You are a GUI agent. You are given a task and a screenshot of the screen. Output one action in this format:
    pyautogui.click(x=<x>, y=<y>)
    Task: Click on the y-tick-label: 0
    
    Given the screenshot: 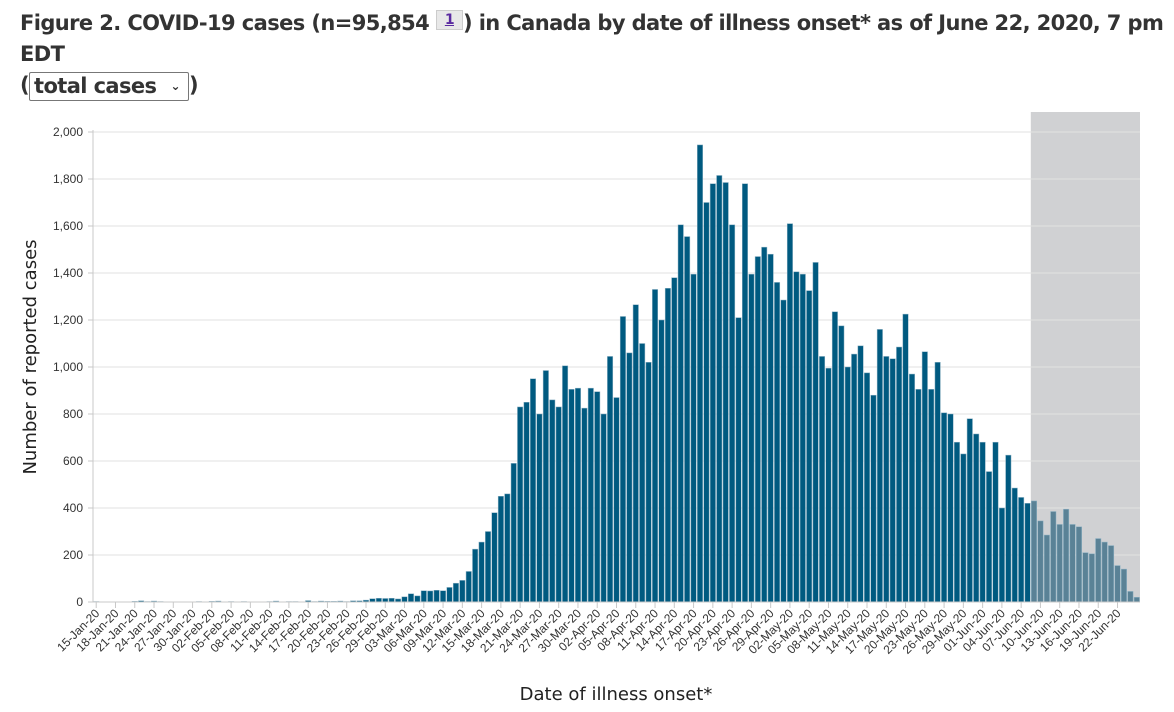 What is the action you would take?
    pyautogui.click(x=79, y=602)
    